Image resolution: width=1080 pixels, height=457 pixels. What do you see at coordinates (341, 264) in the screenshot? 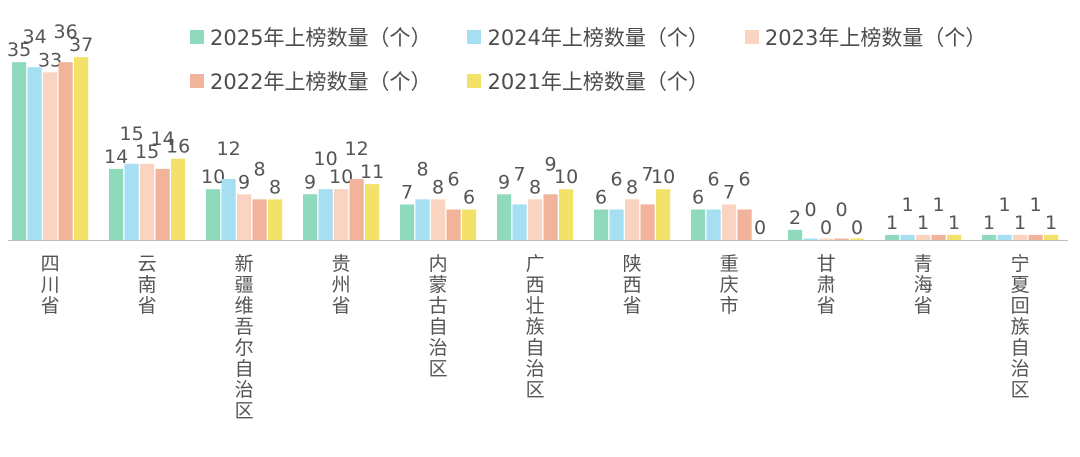
I see `category-label-char: 贵` at bounding box center [341, 264].